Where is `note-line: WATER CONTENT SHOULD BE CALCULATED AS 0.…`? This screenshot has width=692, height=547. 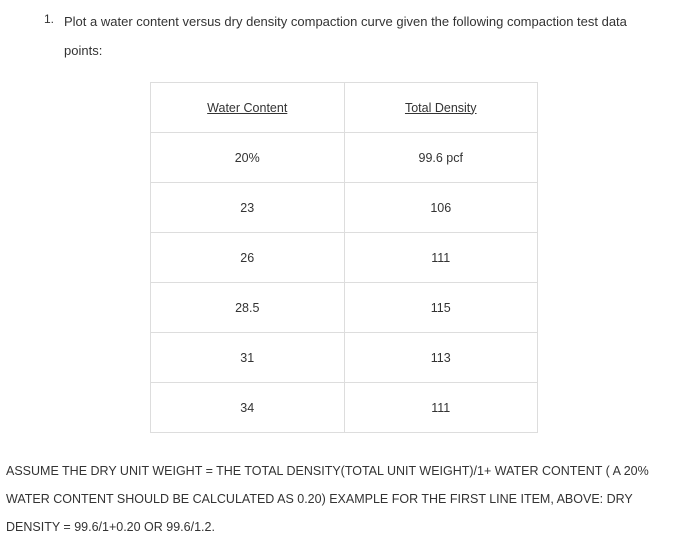
note-line: WATER CONTENT SHOULD BE CALCULATED AS 0.… is located at coordinates (319, 499).